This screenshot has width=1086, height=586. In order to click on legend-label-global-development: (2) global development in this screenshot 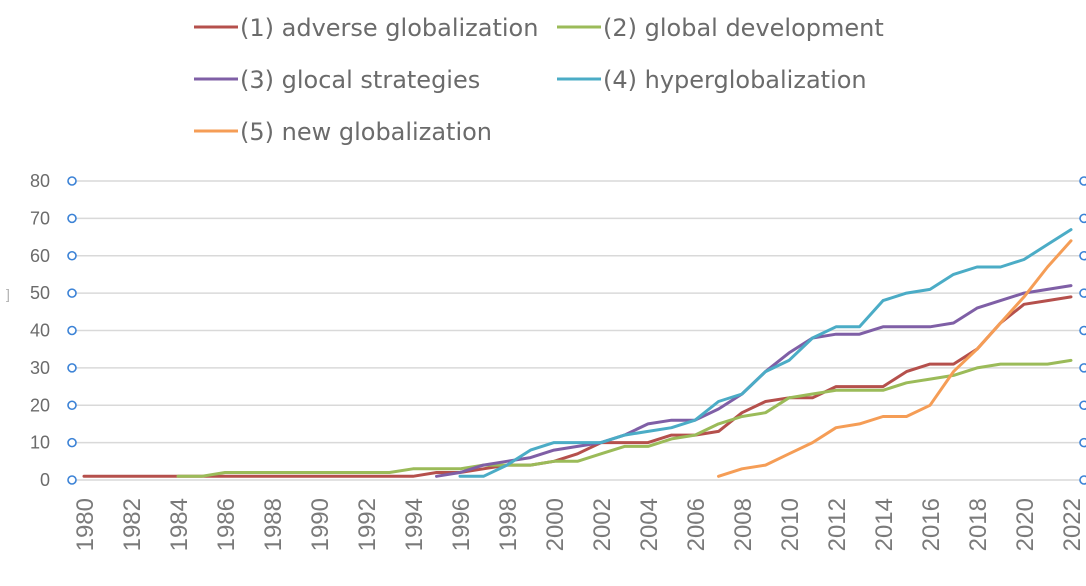, I will do `click(743, 28)`.